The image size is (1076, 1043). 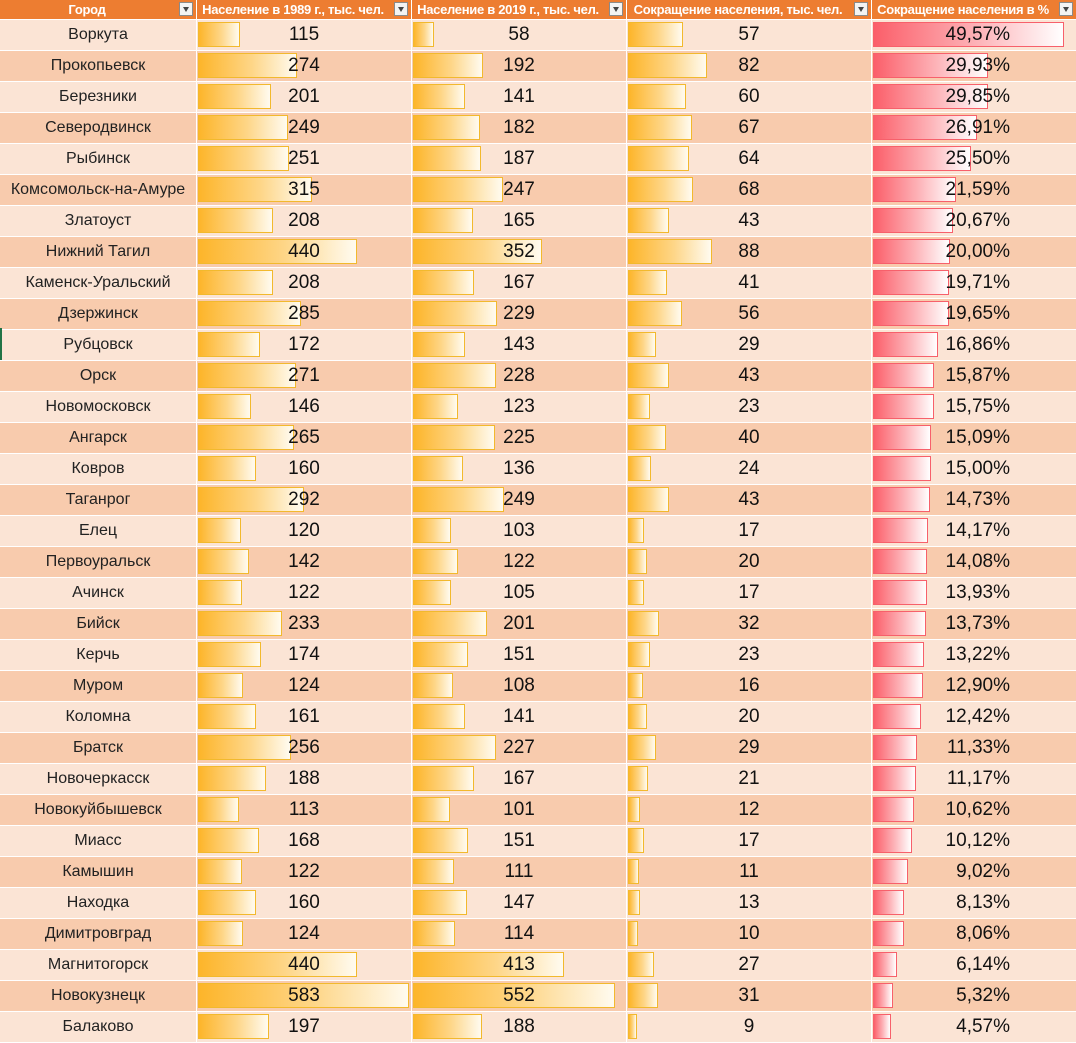 I want to click on cell-pop1989: 172, so click(x=304, y=345).